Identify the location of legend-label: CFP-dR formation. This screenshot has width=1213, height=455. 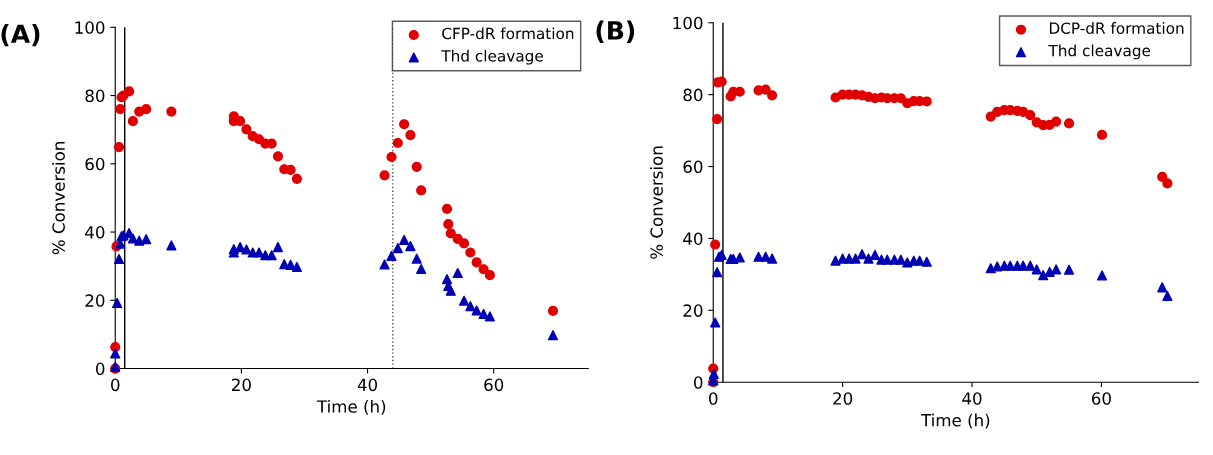
(508, 33).